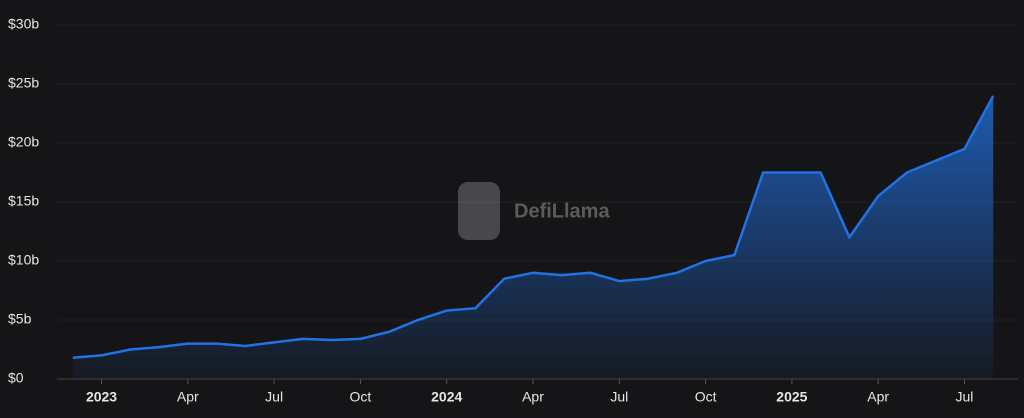  What do you see at coordinates (23, 260) in the screenshot?
I see `y-tick-label: $10b` at bounding box center [23, 260].